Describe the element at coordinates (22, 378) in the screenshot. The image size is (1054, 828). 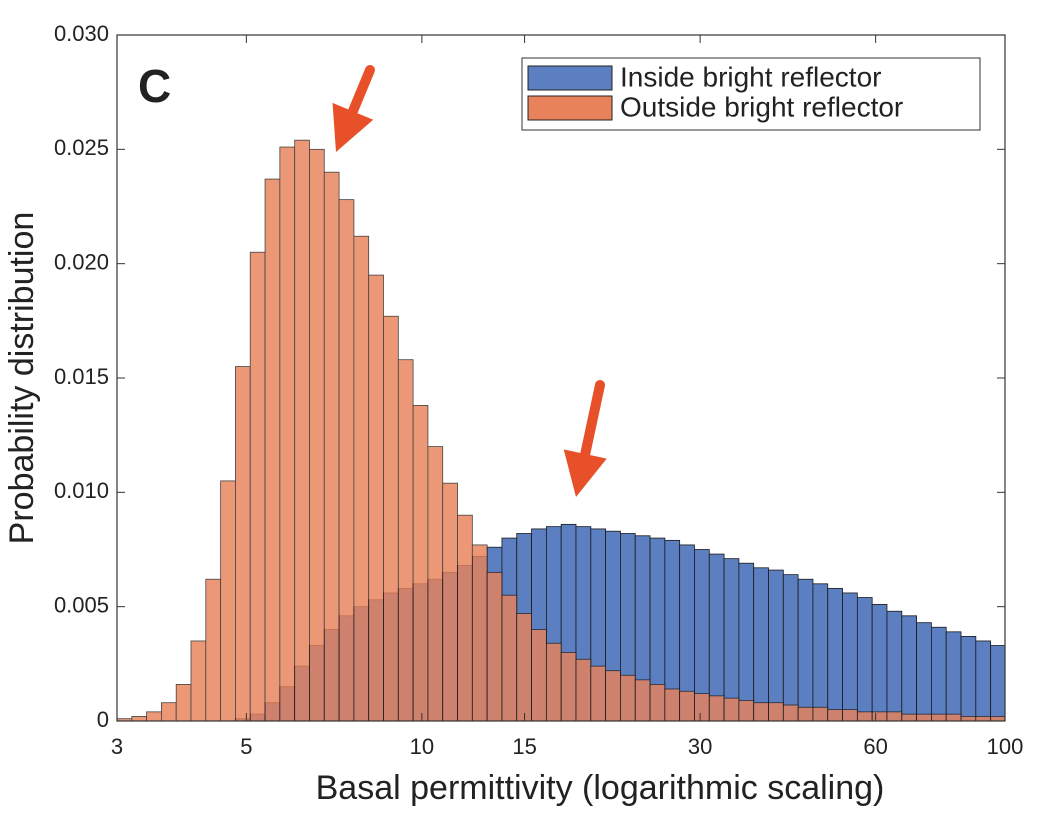
I see `y-axis-label: Probability distribution` at that location.